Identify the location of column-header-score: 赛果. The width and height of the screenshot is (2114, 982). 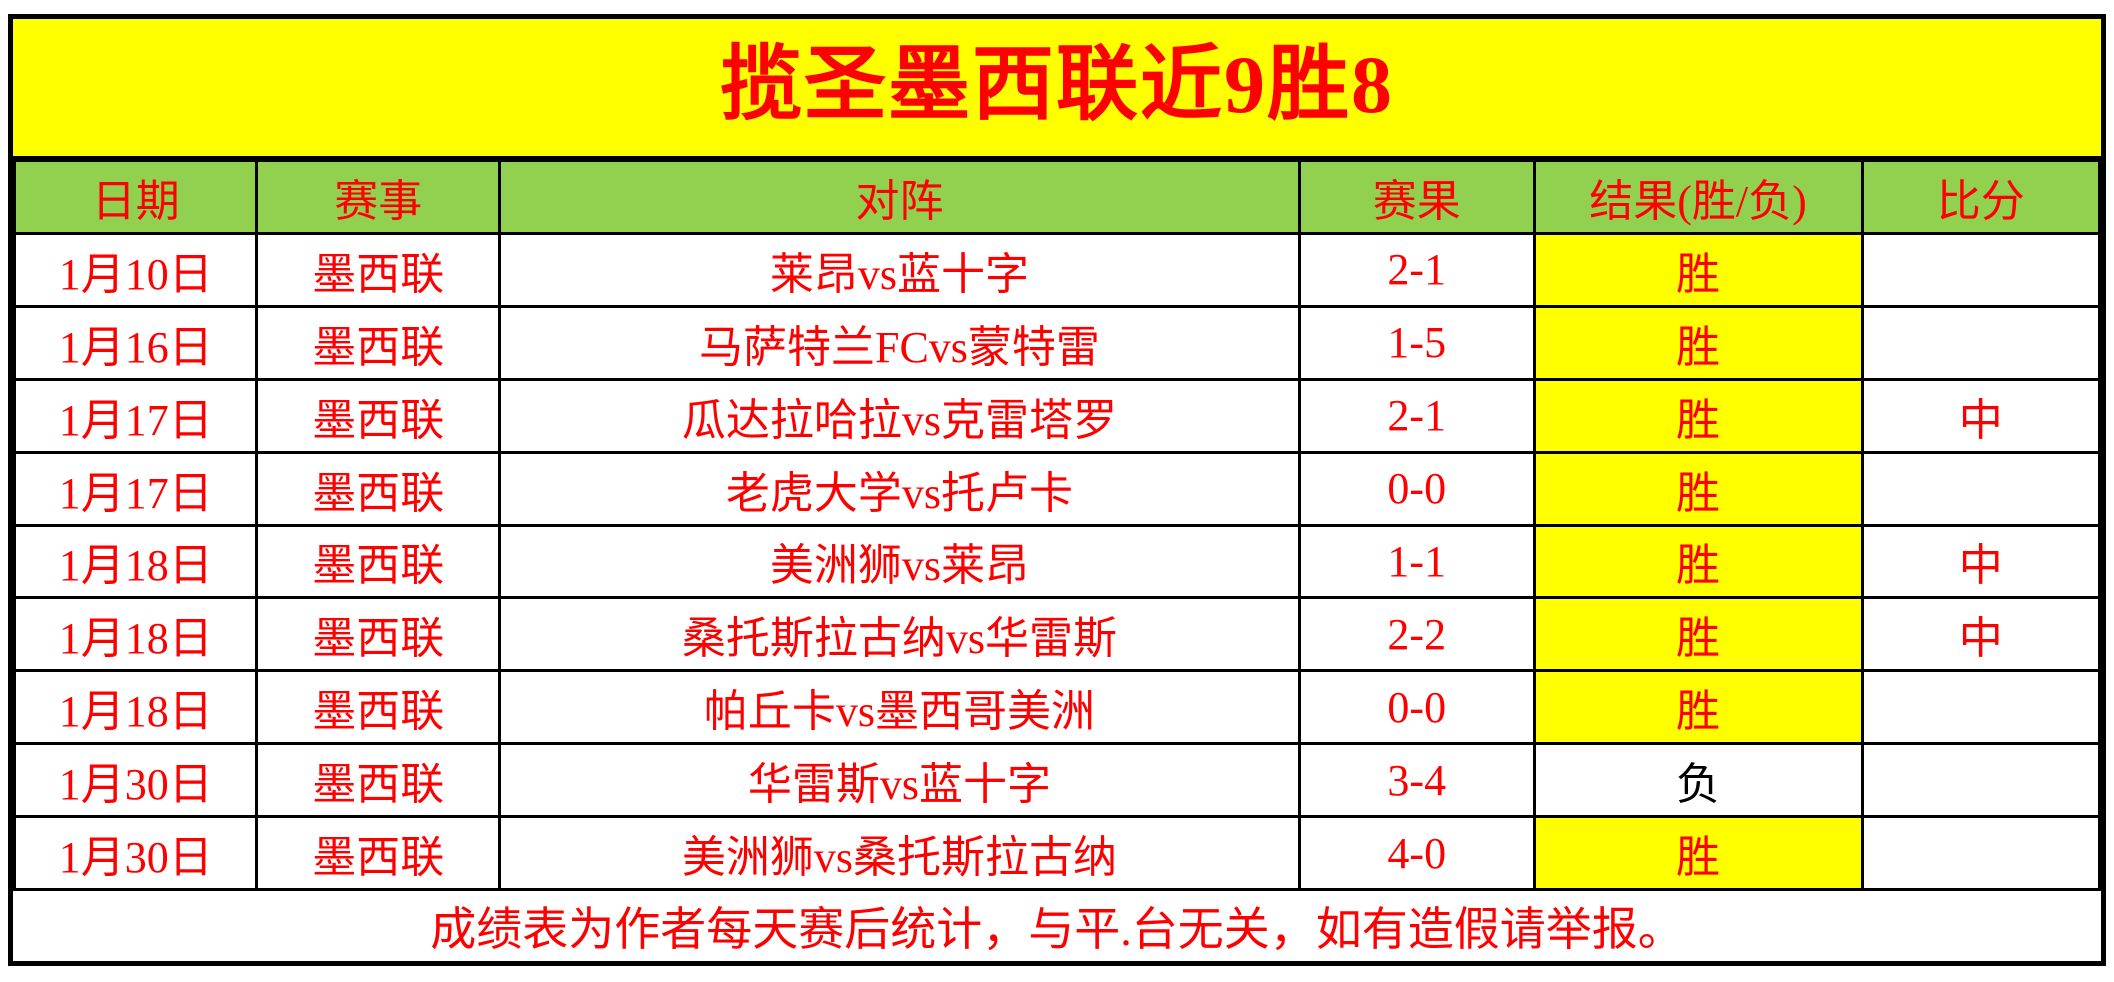
(1416, 197).